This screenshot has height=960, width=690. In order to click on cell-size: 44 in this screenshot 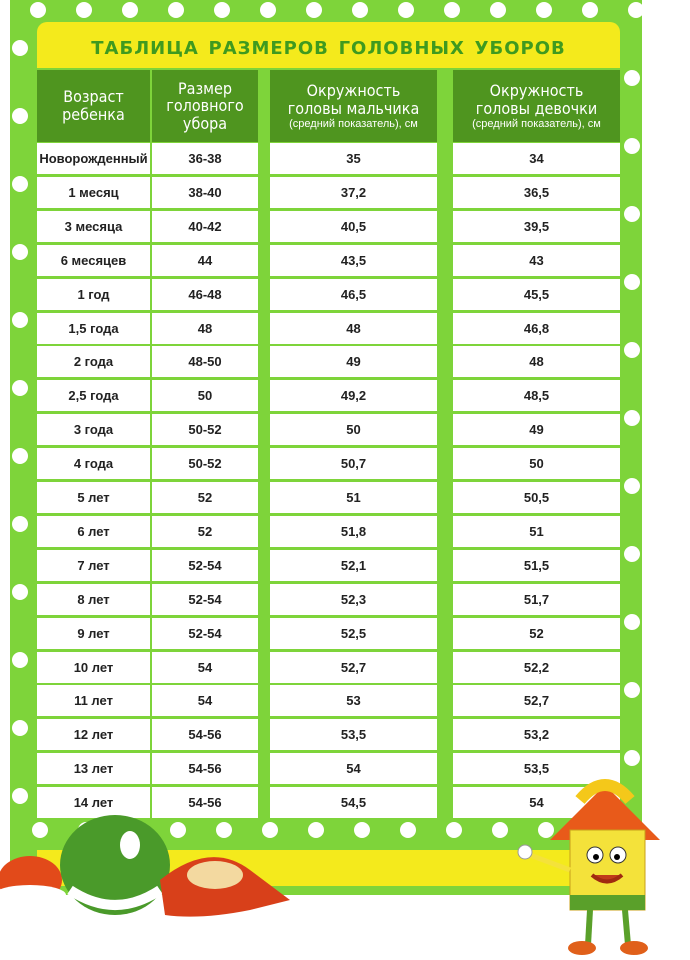, I will do `click(205, 260)`.